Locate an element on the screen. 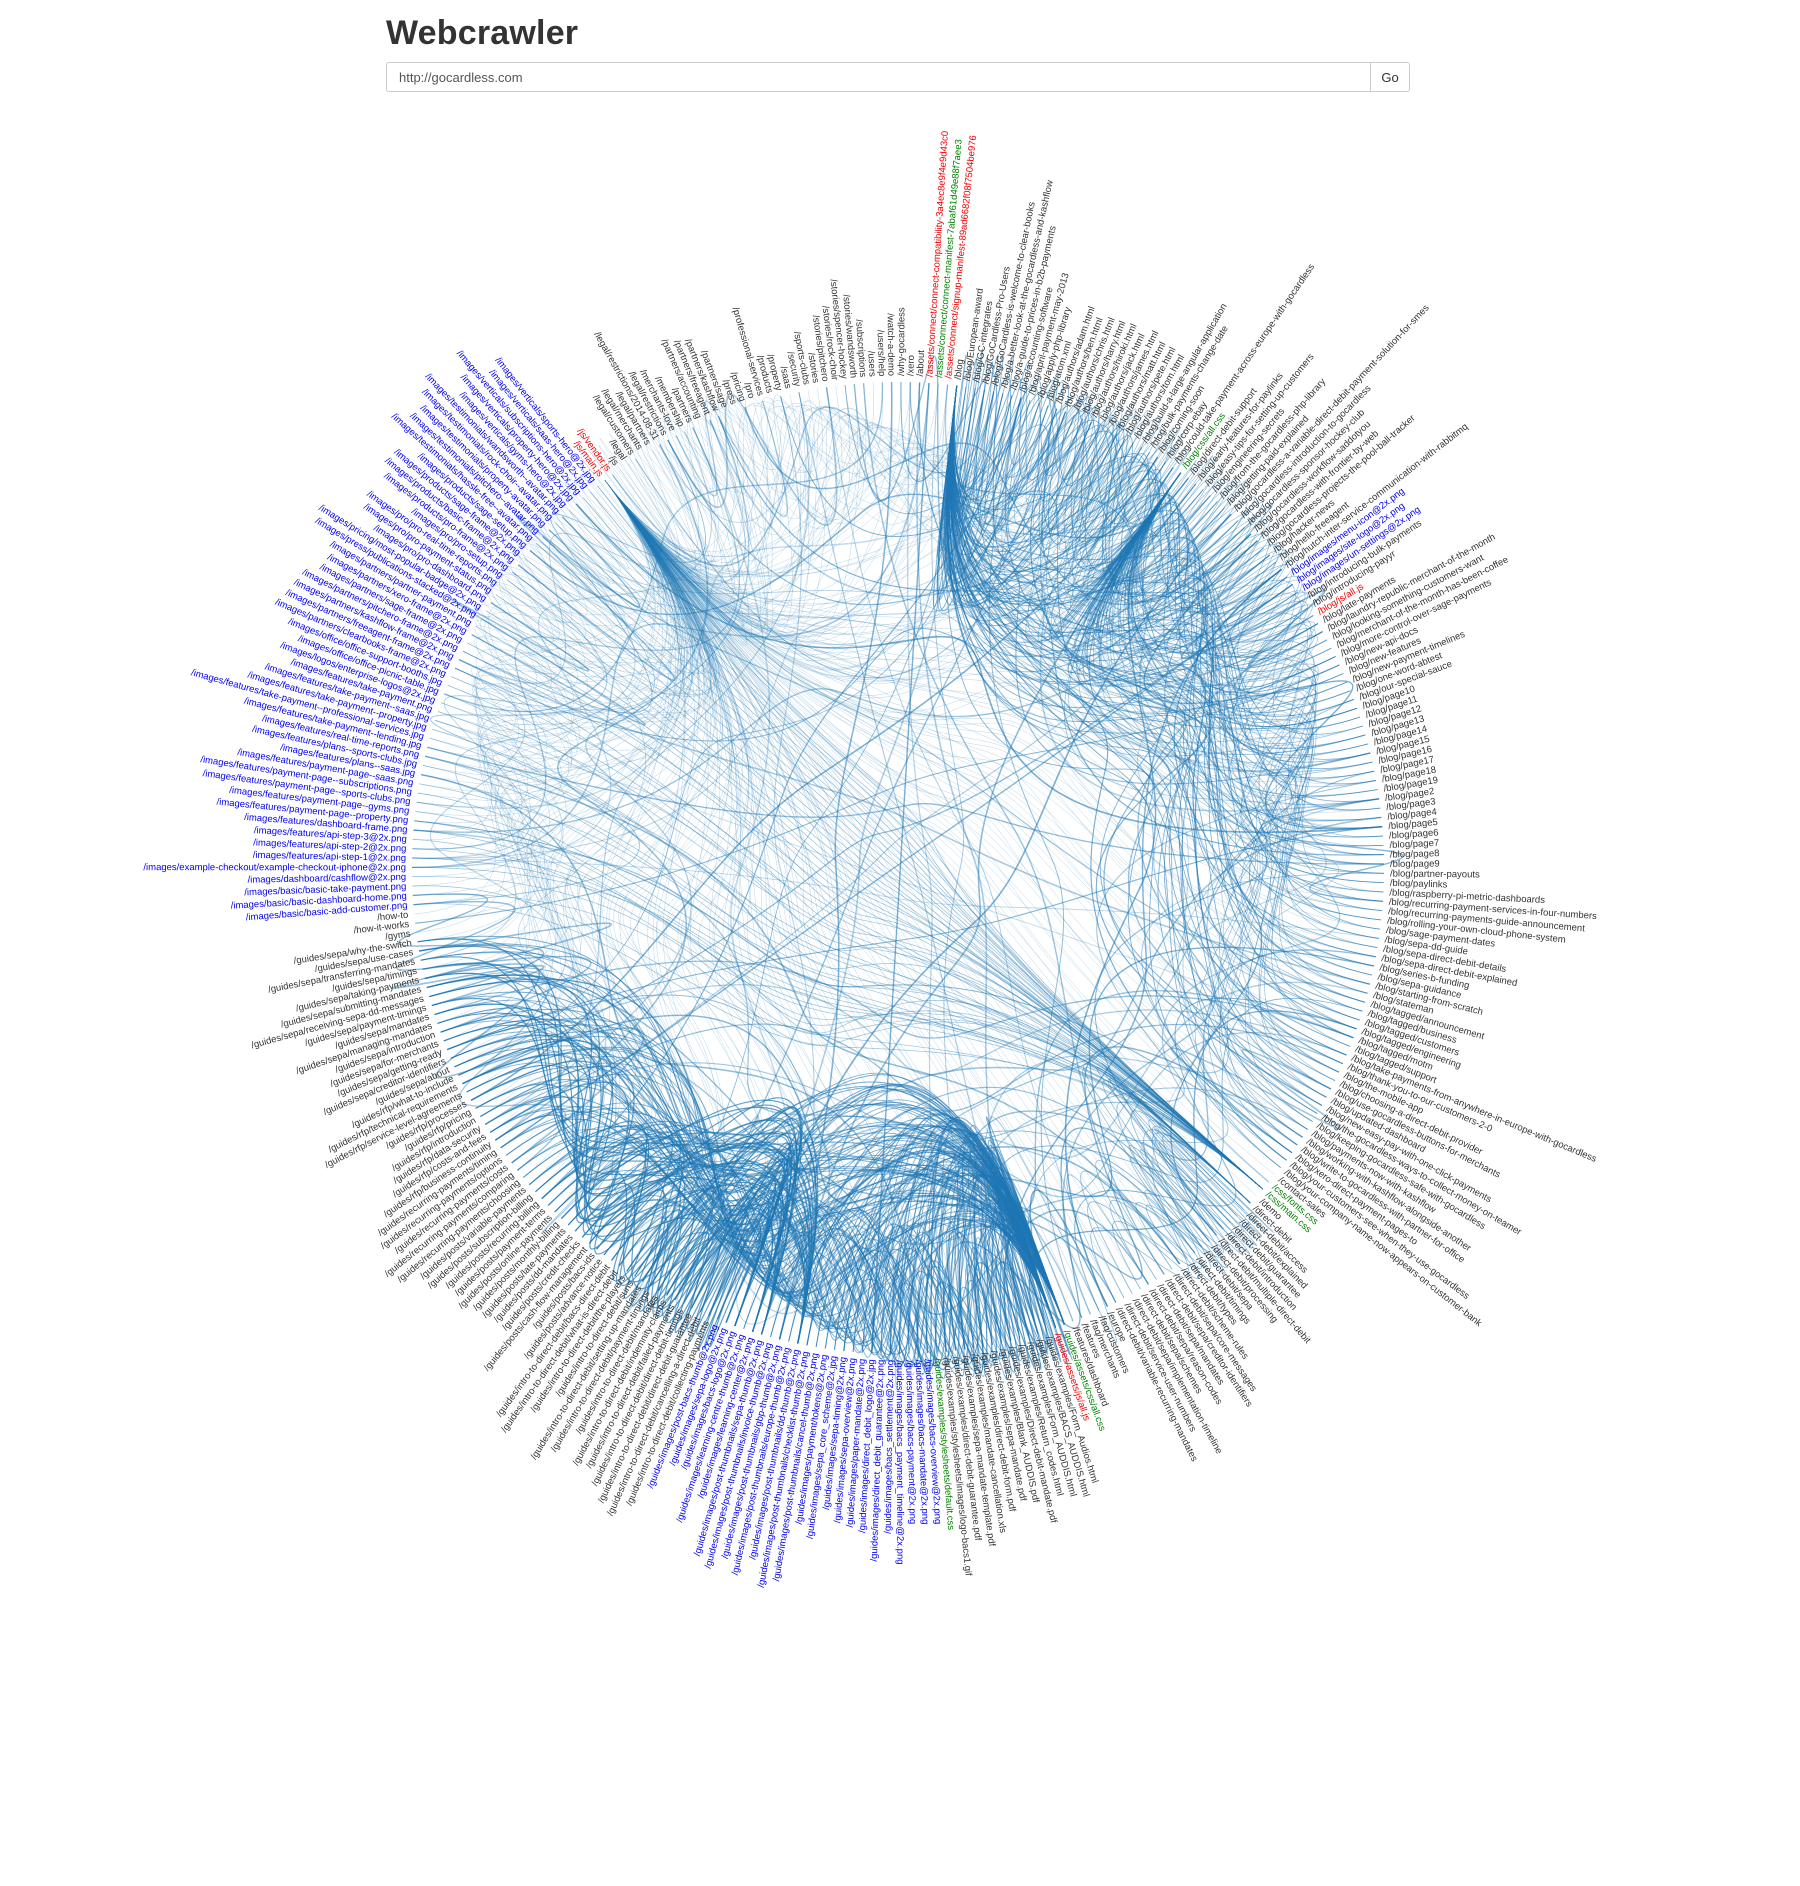 This screenshot has height=1886, width=1800. node-label: /subscriptions is located at coordinates (860, 348).